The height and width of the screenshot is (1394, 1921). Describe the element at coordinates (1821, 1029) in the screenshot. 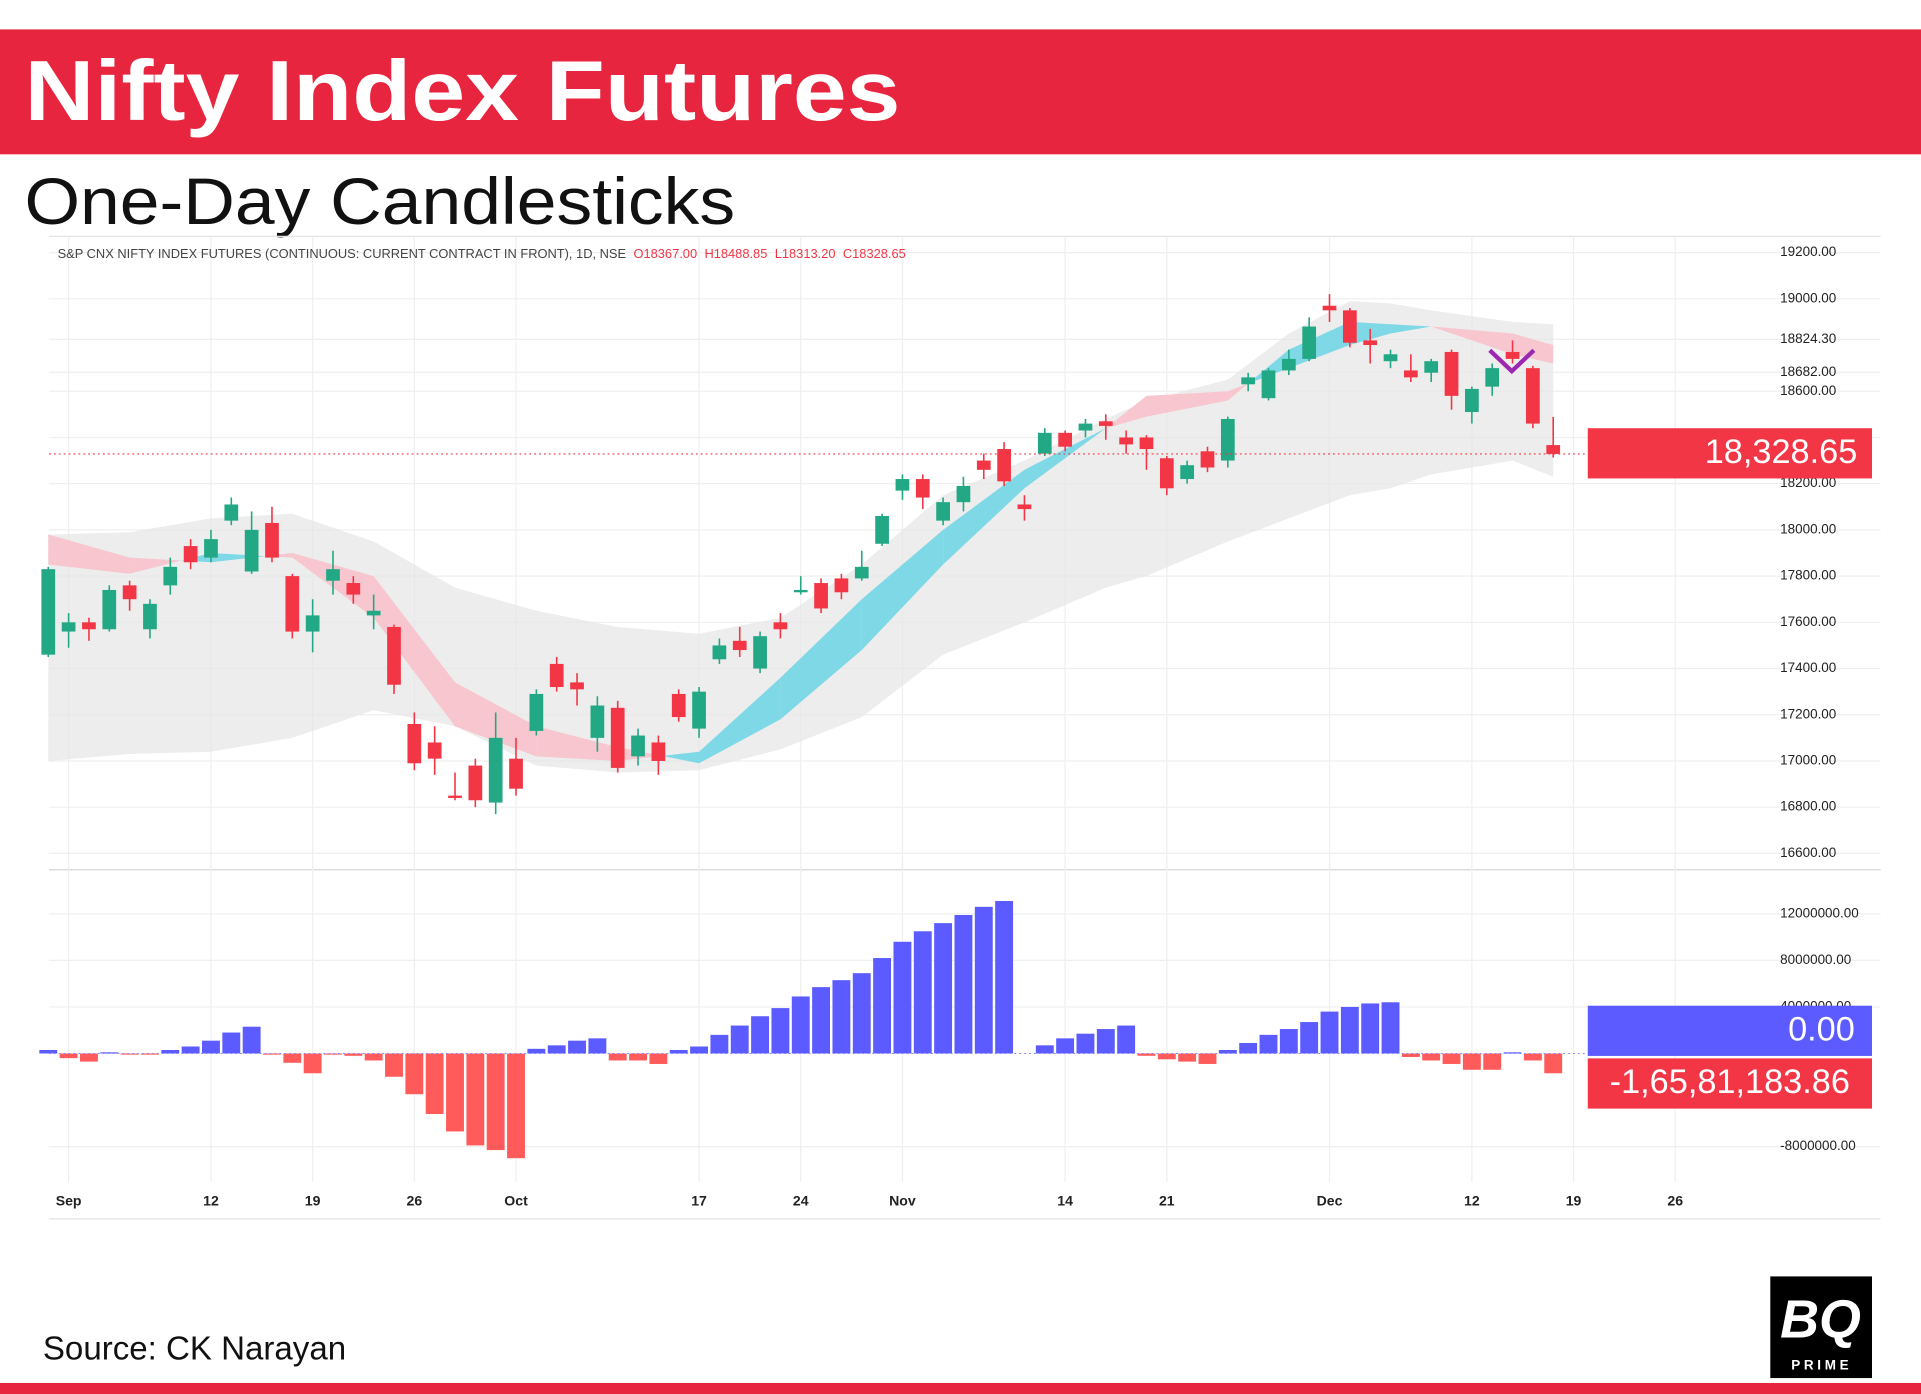

I see `zero-tag-label: 0.00` at that location.